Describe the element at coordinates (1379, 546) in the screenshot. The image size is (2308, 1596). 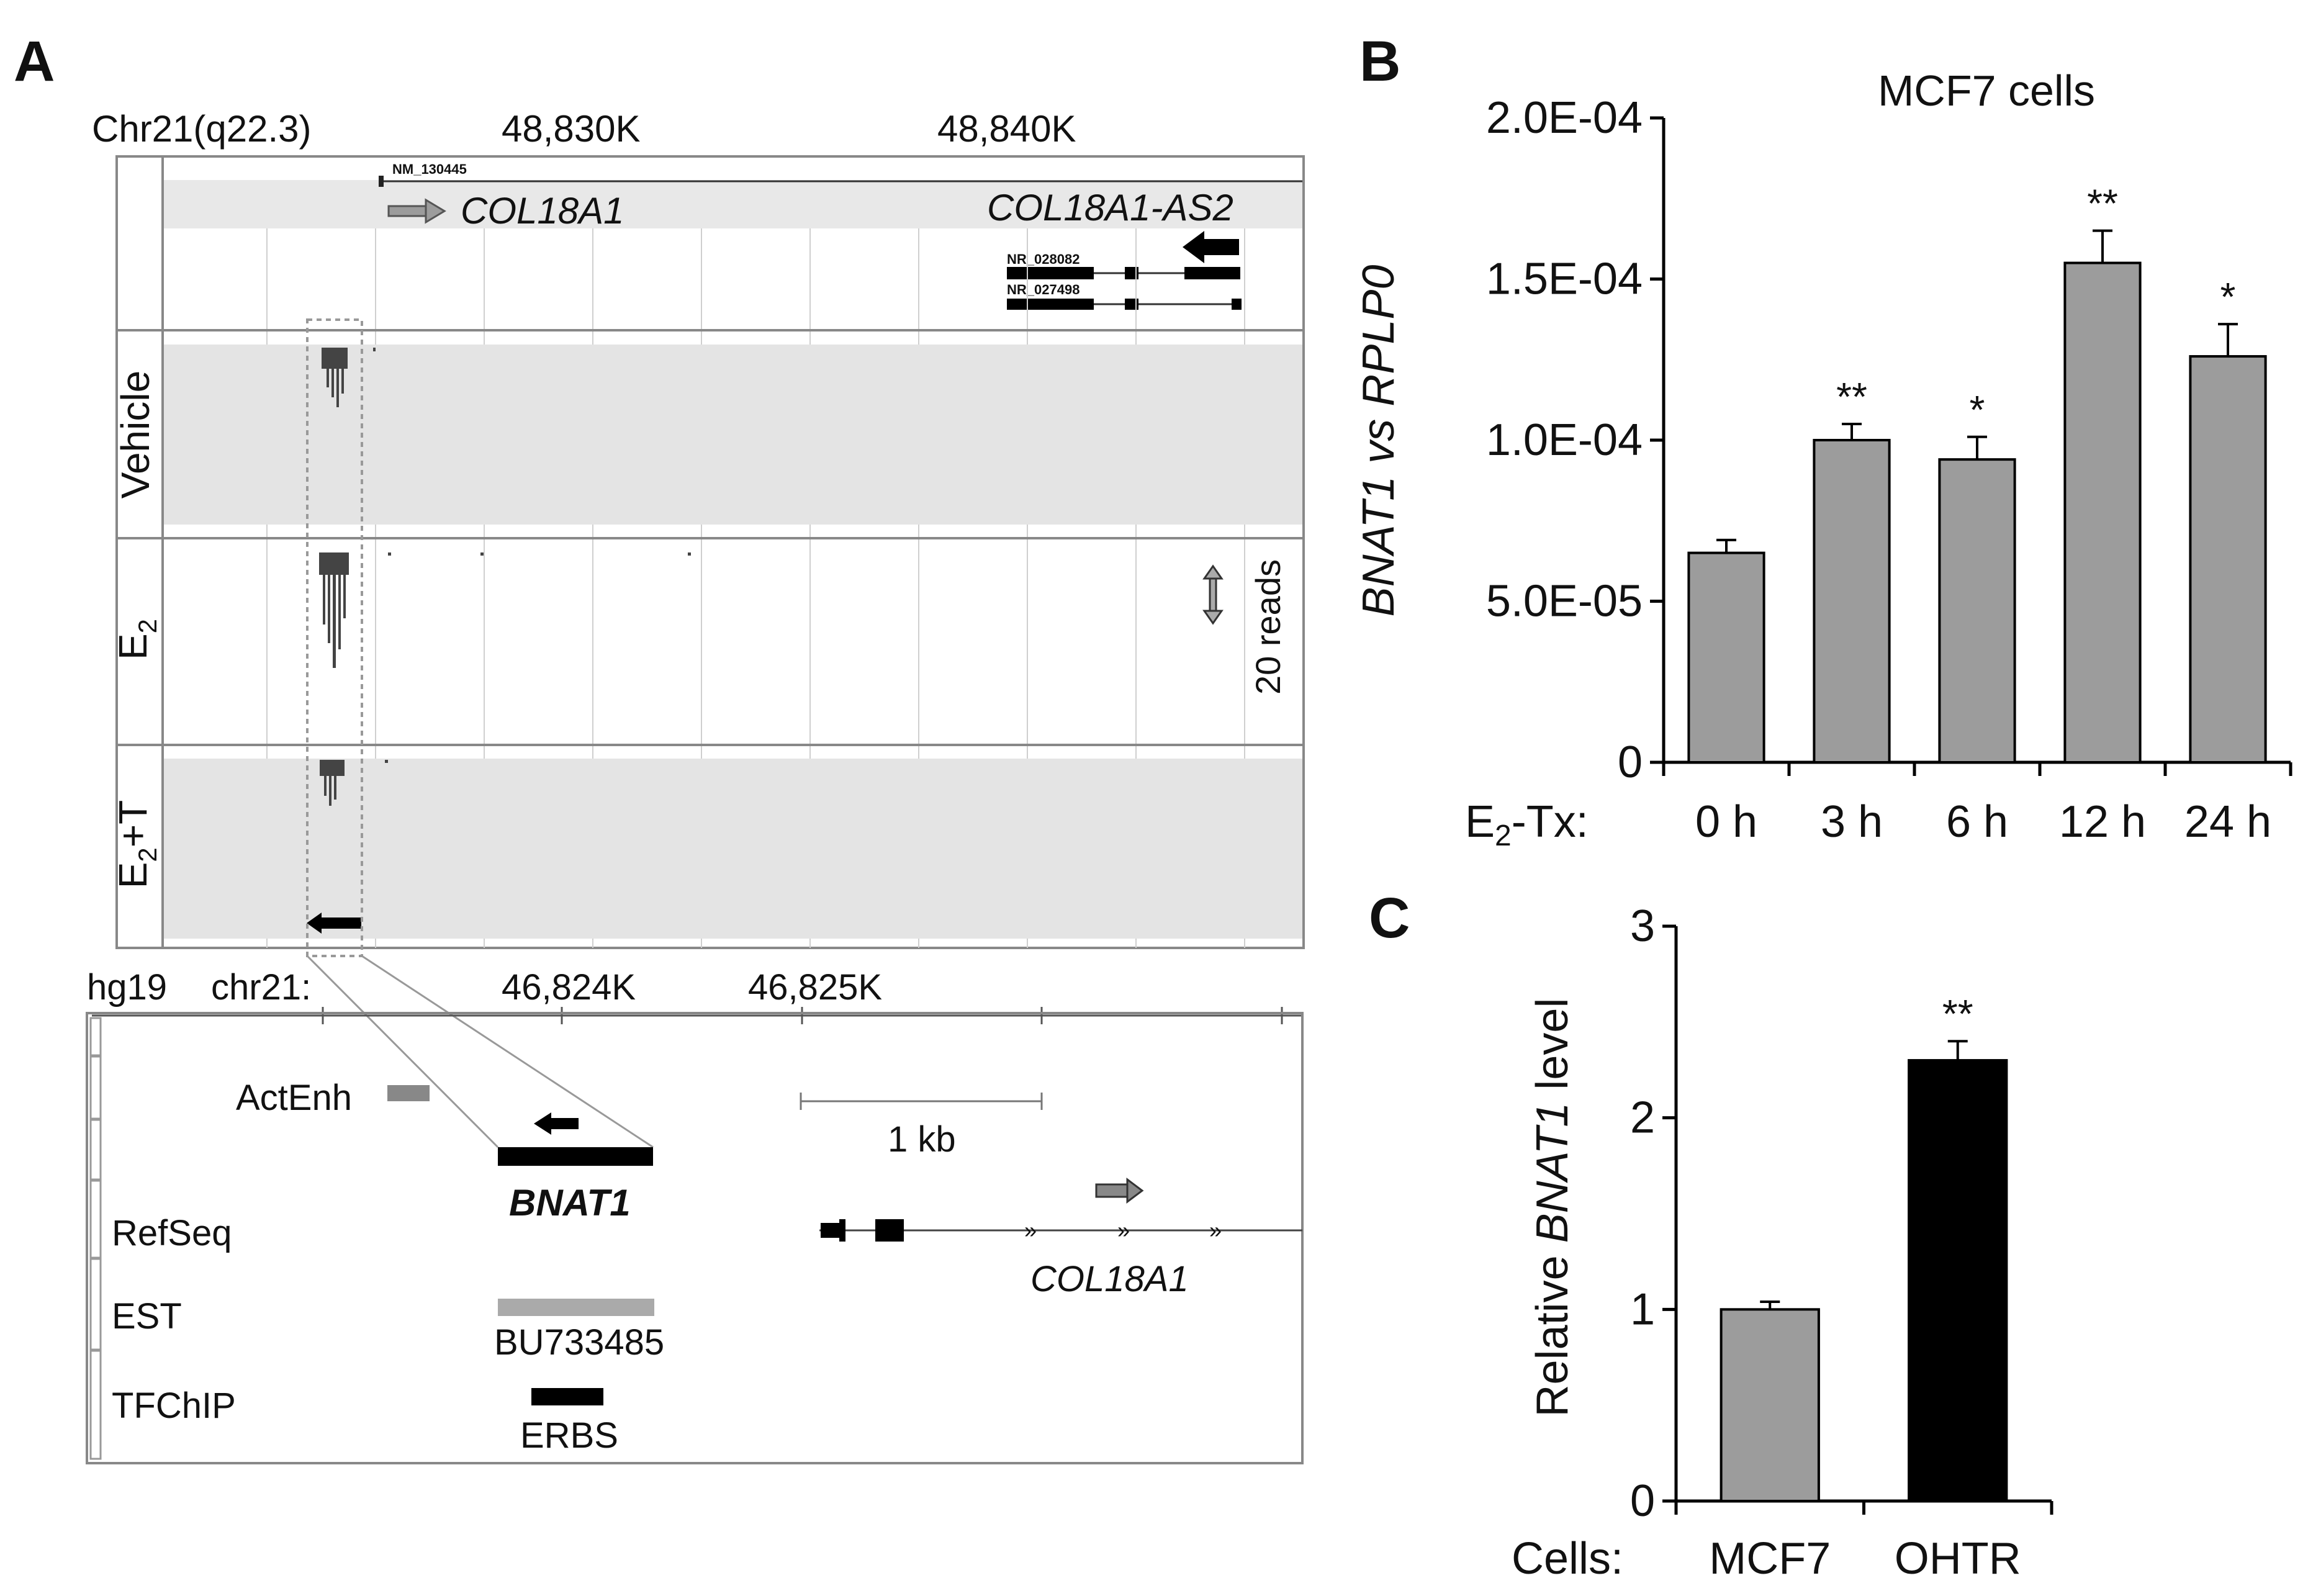
I see `ylabel-b-gene: BNAT1` at that location.